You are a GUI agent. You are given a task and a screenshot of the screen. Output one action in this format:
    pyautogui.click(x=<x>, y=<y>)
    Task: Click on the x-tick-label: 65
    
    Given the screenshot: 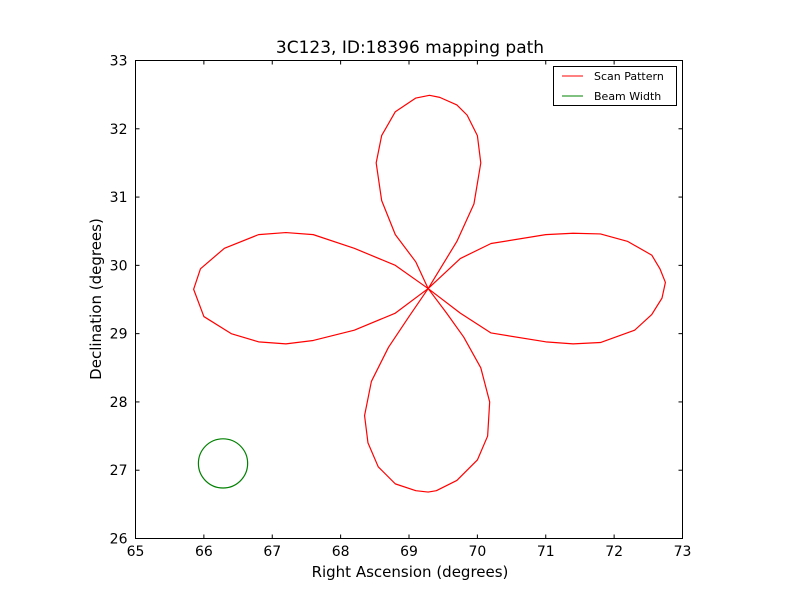 What is the action you would take?
    pyautogui.click(x=136, y=552)
    